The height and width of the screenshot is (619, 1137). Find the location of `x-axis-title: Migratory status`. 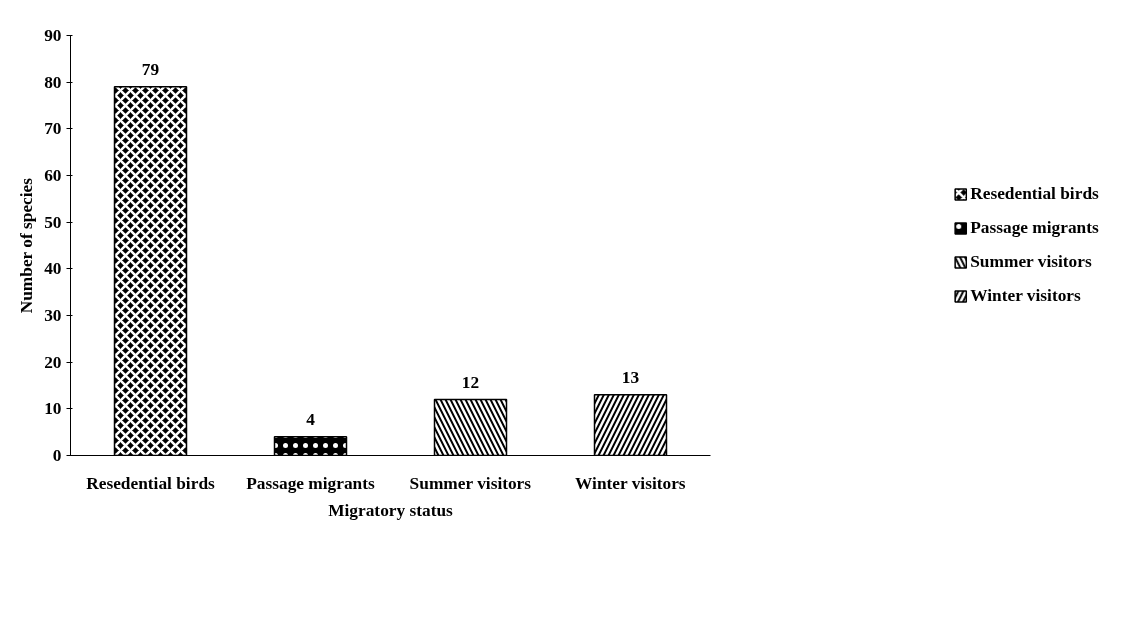

x-axis-title: Migratory status is located at coordinates (391, 510).